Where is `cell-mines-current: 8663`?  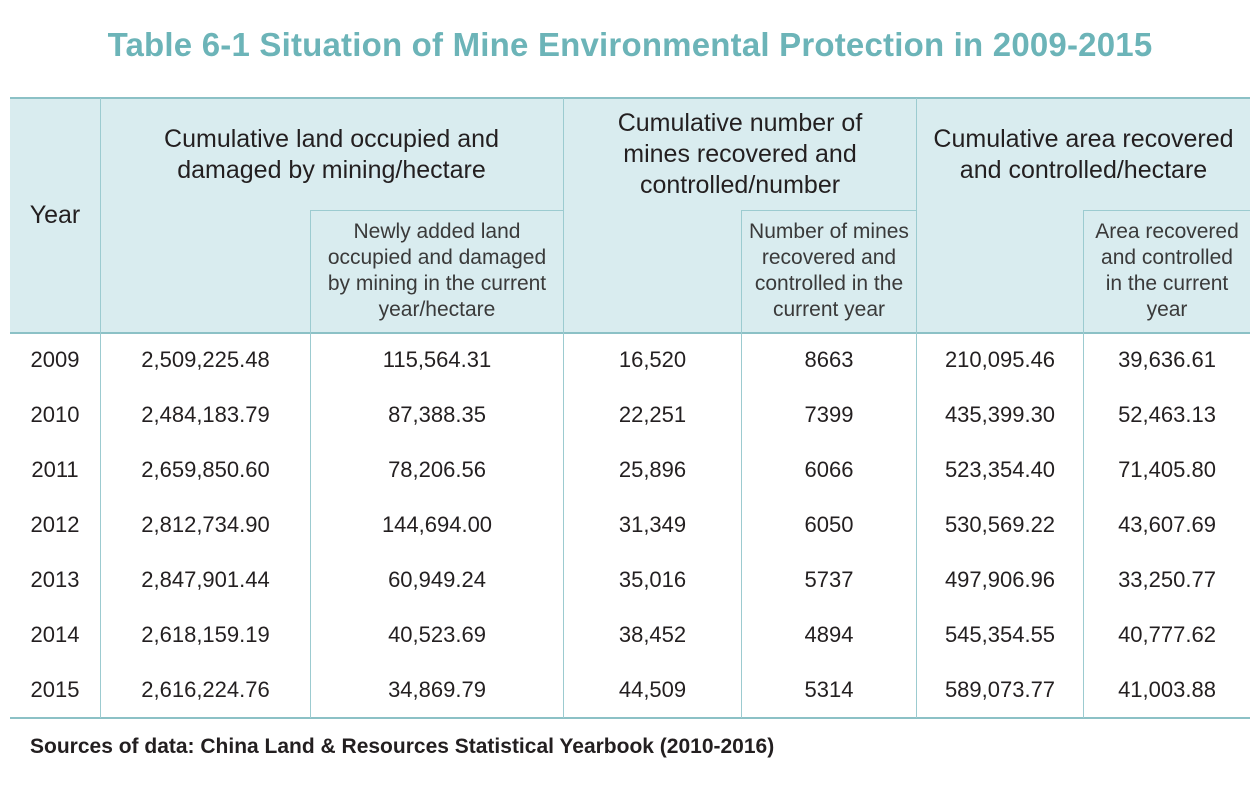
cell-mines-current: 8663 is located at coordinates (829, 359).